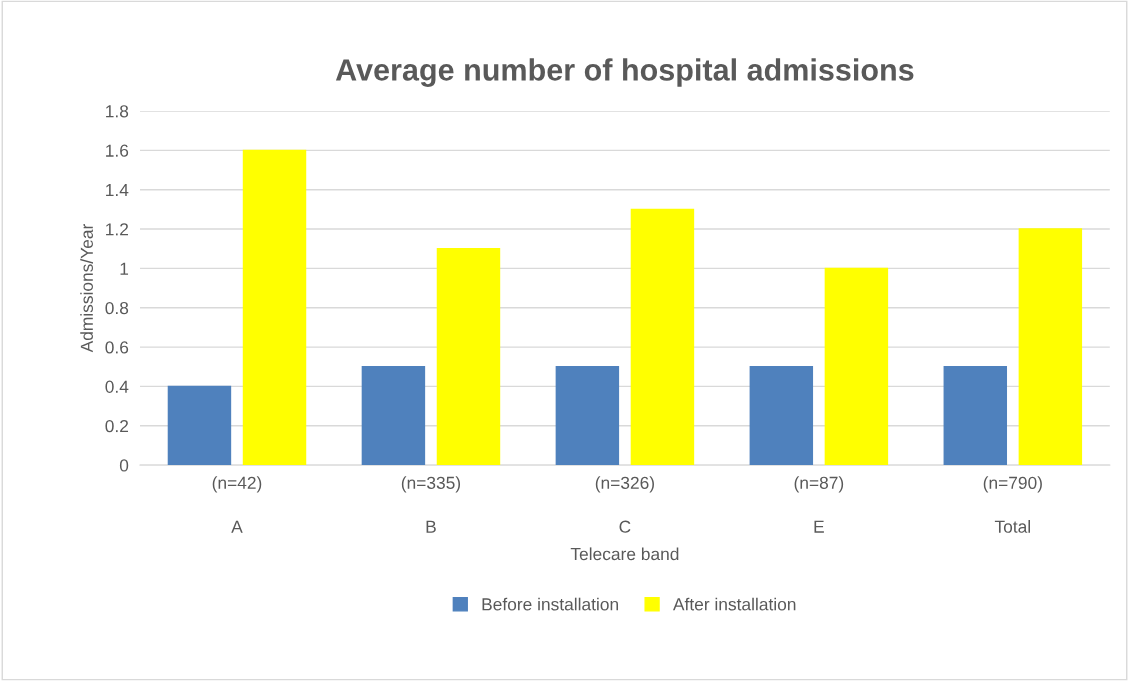 This screenshot has height=681, width=1129. What do you see at coordinates (117, 308) in the screenshot?
I see `y-tick-label: 0.8` at bounding box center [117, 308].